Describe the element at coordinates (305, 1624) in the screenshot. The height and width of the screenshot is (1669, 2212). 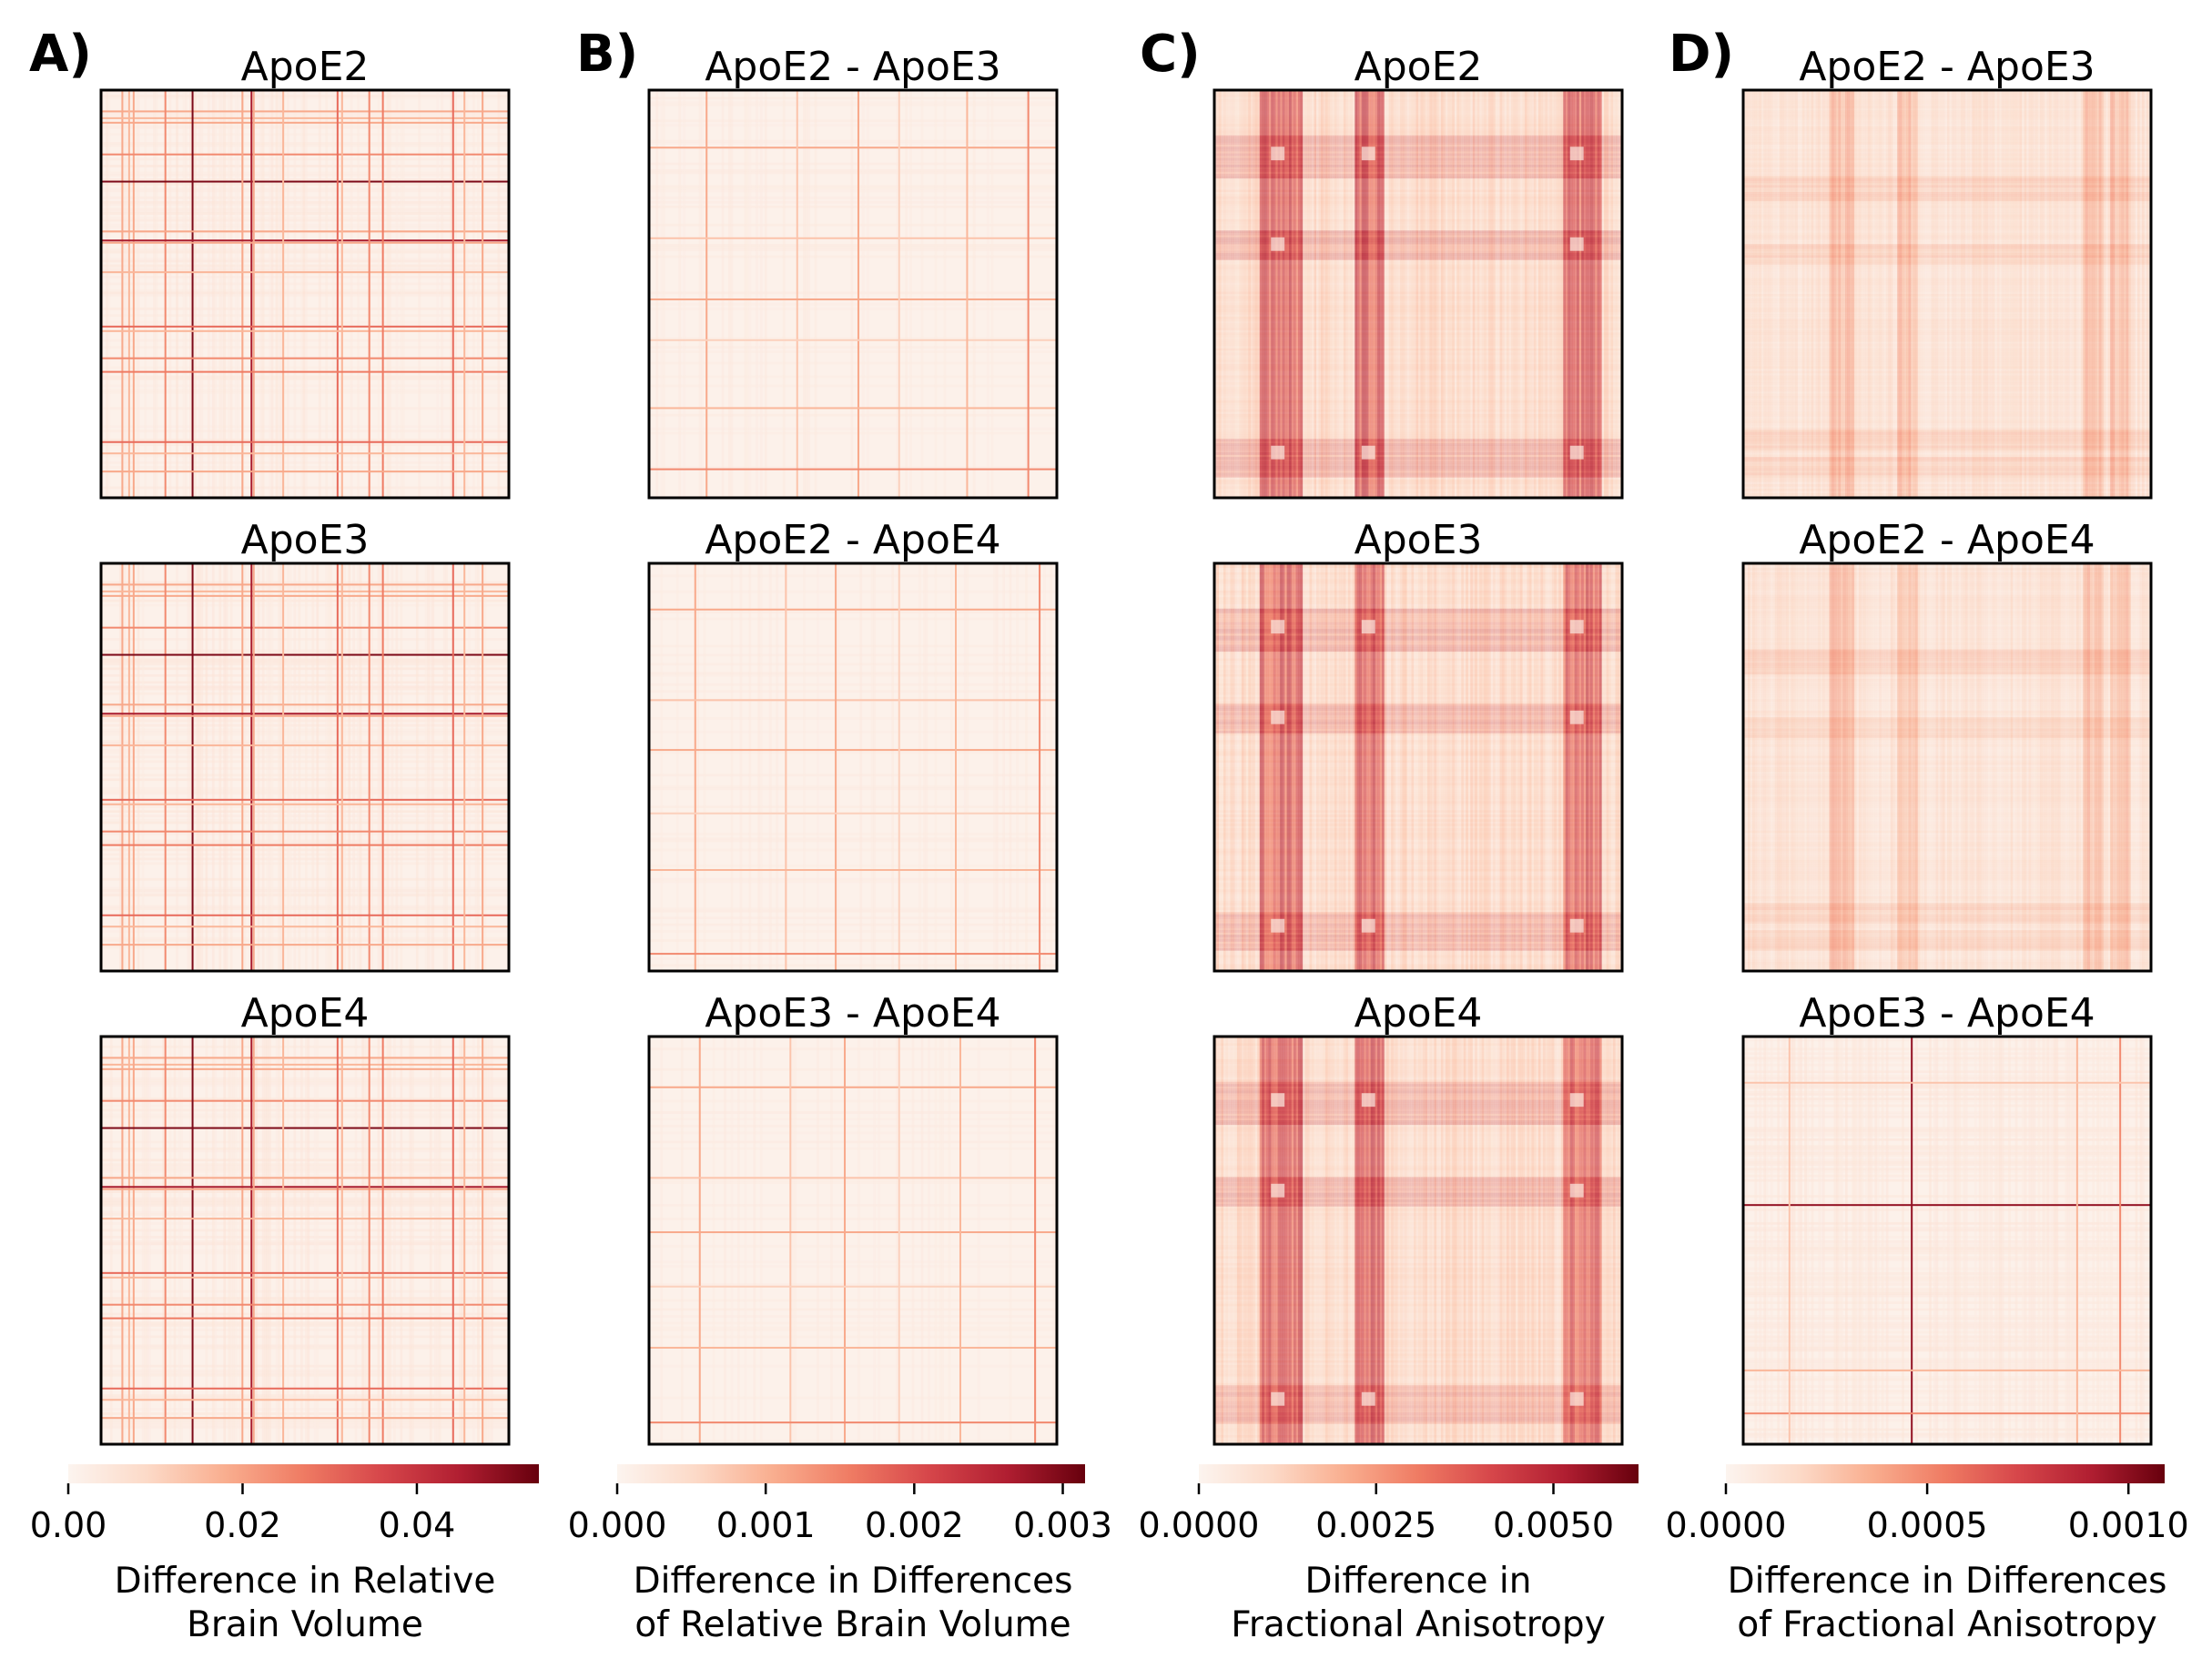
I see `colorbar-label: Brain Volume` at that location.